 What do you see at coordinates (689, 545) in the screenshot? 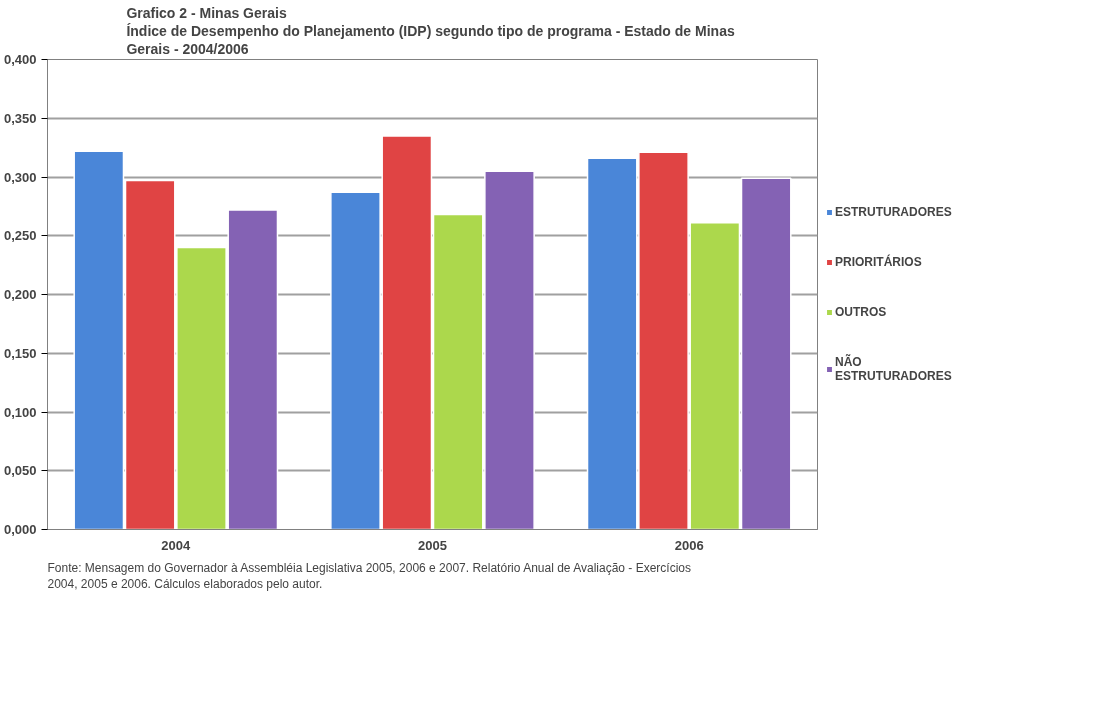
I see `x-tick-label: 2006` at bounding box center [689, 545].